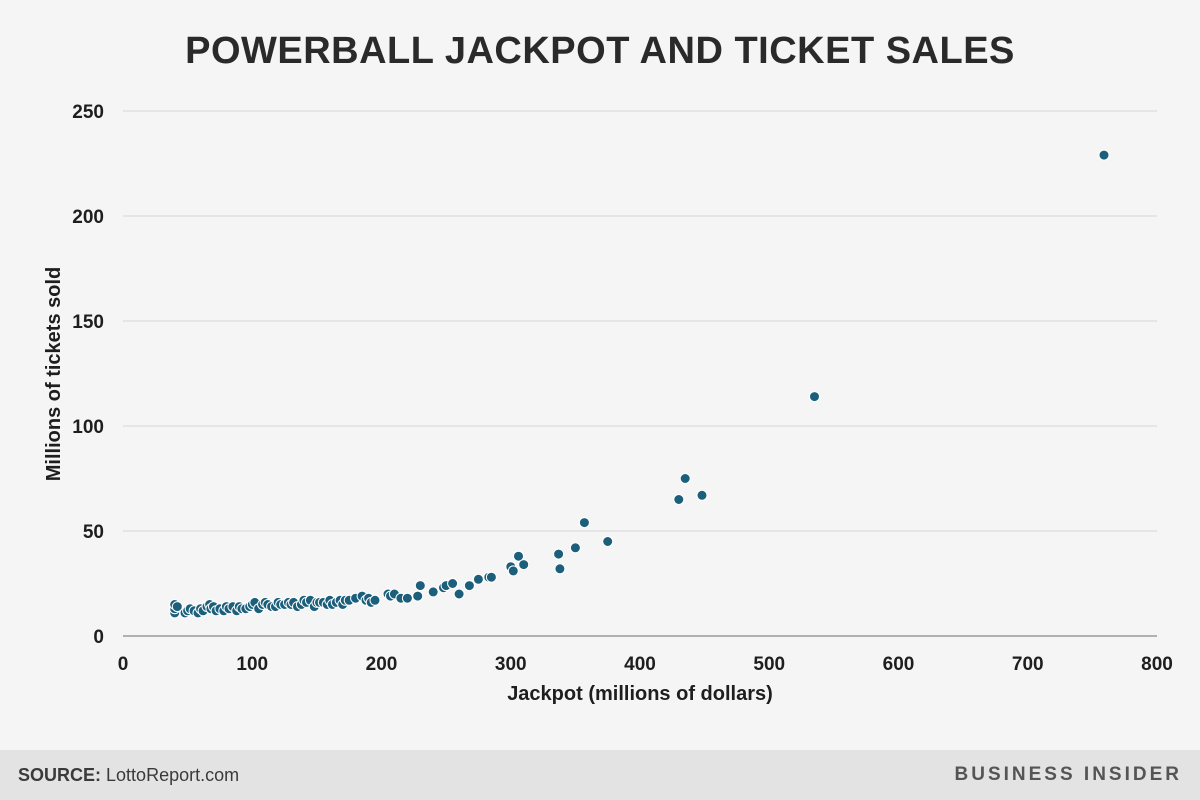 The width and height of the screenshot is (1200, 800). I want to click on y-tick-label: 150, so click(88, 322).